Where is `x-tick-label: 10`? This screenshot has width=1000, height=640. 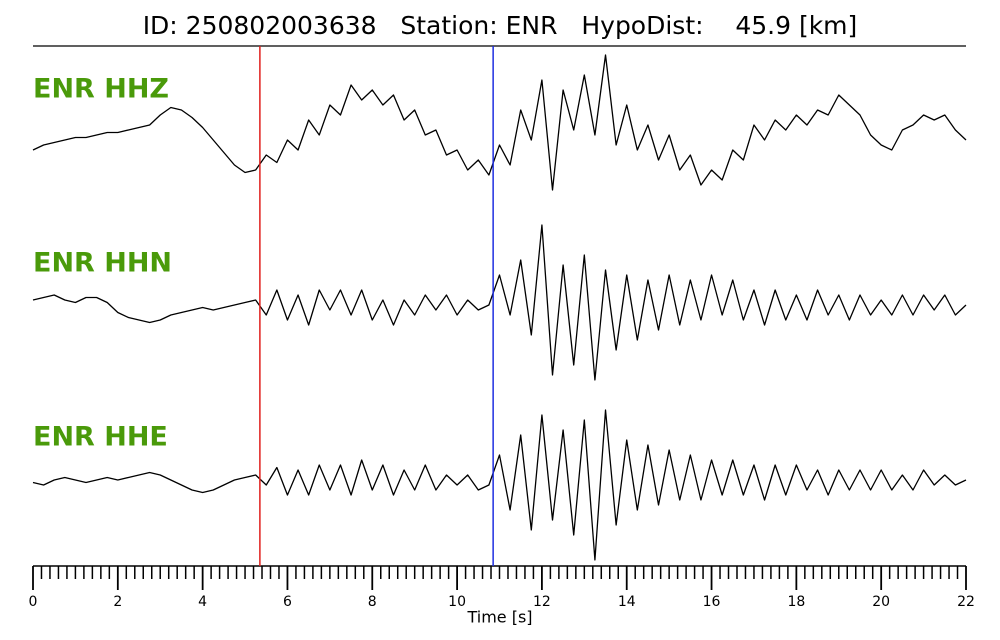
x-tick-label: 10 is located at coordinates (457, 602).